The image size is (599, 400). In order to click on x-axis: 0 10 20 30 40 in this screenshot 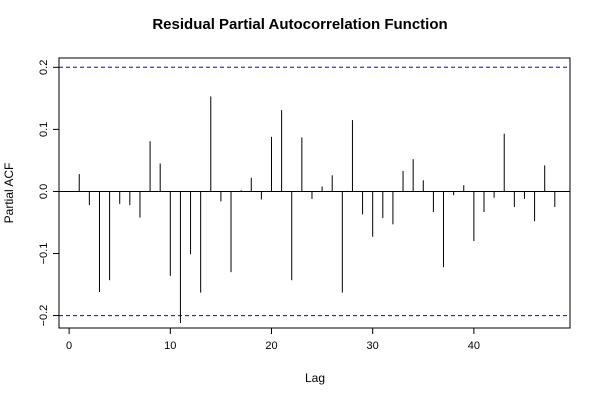, I will do `click(273, 339)`.